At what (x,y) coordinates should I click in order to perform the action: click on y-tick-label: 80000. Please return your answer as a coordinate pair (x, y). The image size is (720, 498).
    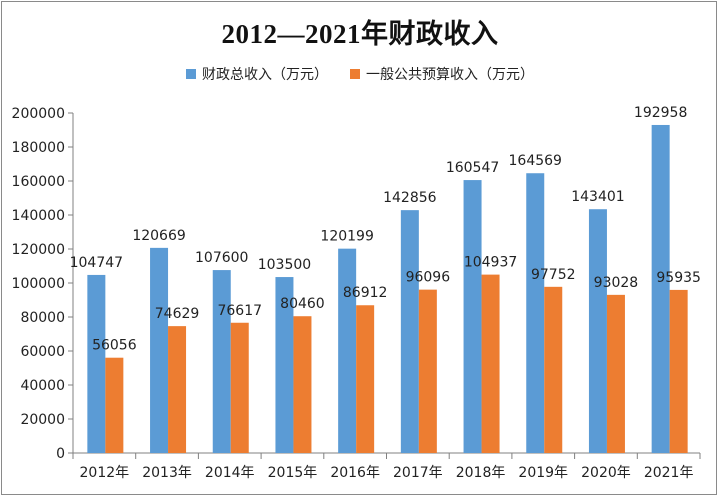
    Looking at the image, I should click on (42, 318).